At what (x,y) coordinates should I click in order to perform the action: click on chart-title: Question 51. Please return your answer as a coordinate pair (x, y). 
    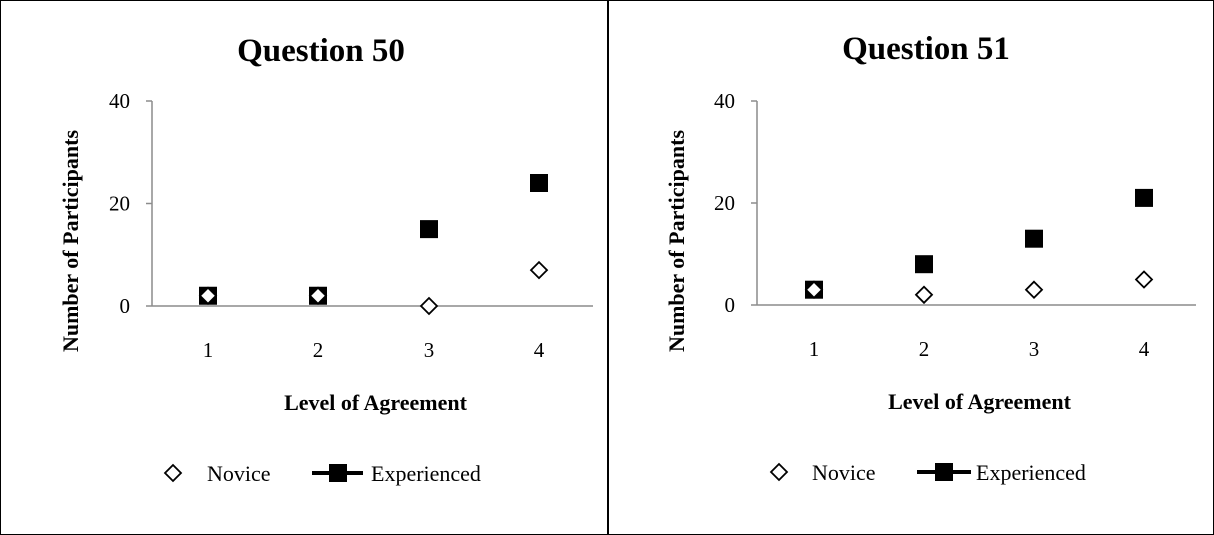
    Looking at the image, I should click on (926, 49).